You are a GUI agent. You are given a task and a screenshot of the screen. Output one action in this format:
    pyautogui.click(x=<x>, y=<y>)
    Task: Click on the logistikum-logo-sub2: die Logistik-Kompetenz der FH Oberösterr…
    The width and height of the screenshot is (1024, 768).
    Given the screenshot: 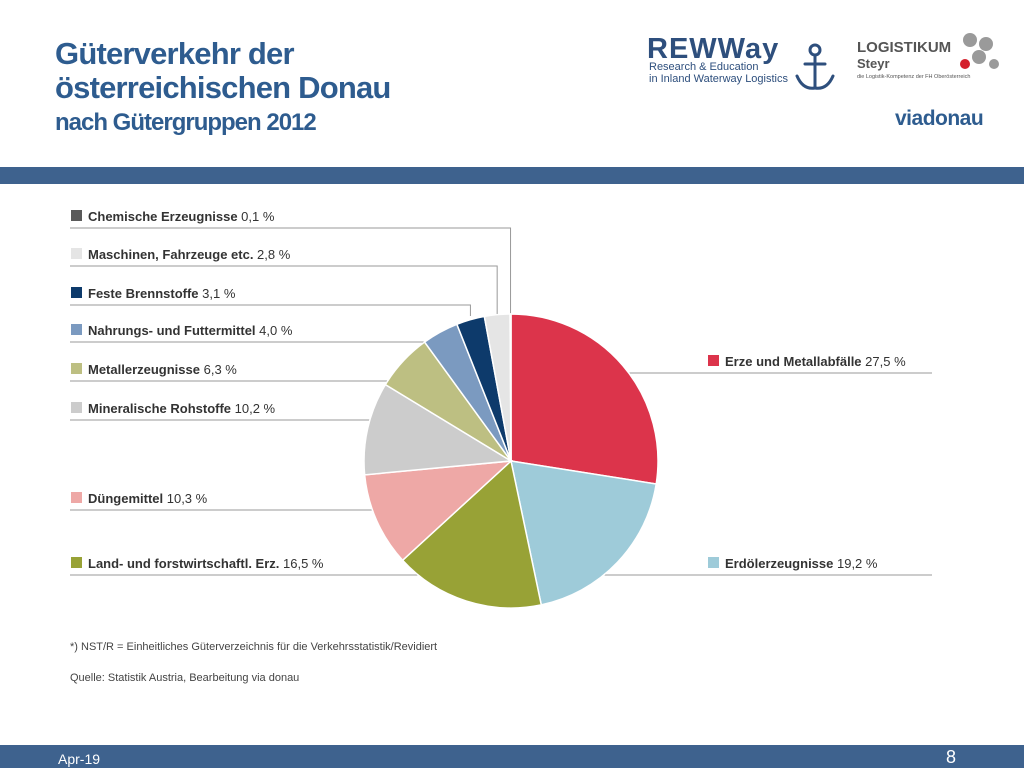 What is the action you would take?
    pyautogui.click(x=913, y=77)
    